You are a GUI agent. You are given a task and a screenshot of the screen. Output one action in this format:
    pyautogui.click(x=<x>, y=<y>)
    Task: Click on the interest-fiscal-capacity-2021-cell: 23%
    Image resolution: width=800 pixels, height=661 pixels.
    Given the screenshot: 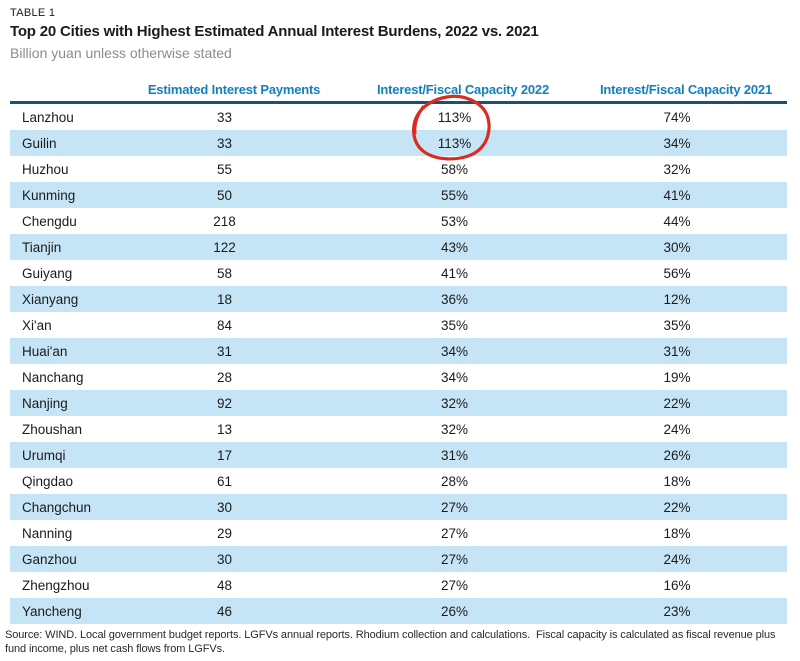 What is the action you would take?
    pyautogui.click(x=677, y=611)
    